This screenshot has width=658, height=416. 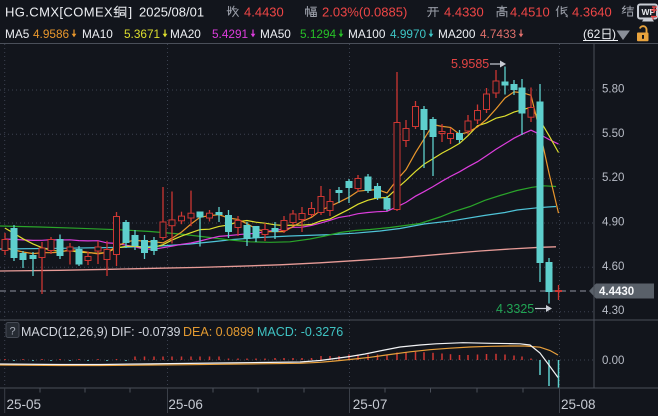 What do you see at coordinates (464, 12) in the screenshot?
I see `svg-text: 4.4330` at bounding box center [464, 12].